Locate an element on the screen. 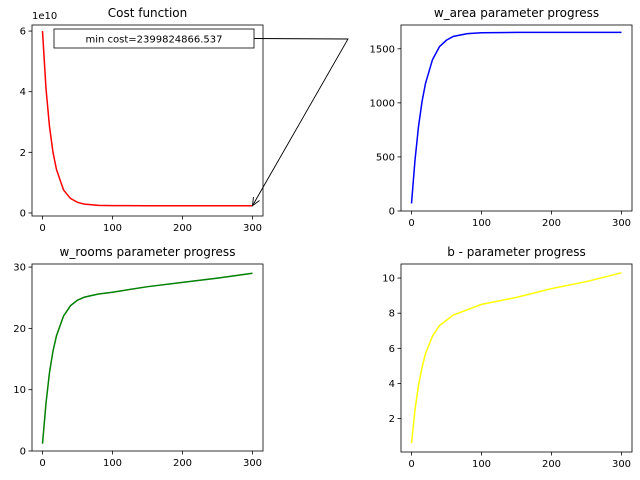  chart-title: w_rooms parameter progress is located at coordinates (148, 252).